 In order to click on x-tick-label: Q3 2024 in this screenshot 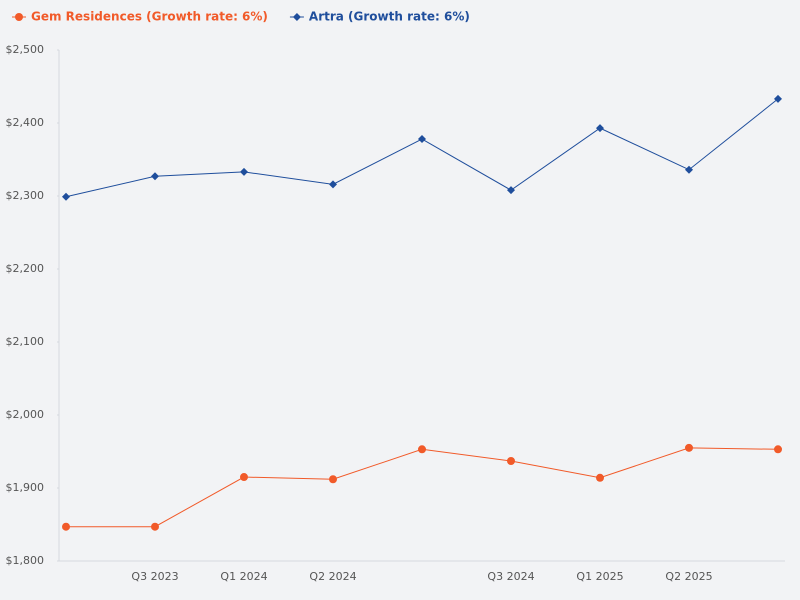, I will do `click(510, 576)`.